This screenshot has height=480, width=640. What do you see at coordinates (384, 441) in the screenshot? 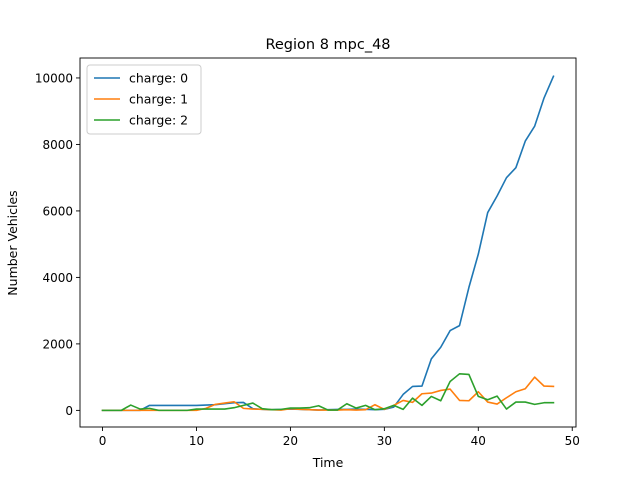
I see `x-tick-label: 30` at bounding box center [384, 441].